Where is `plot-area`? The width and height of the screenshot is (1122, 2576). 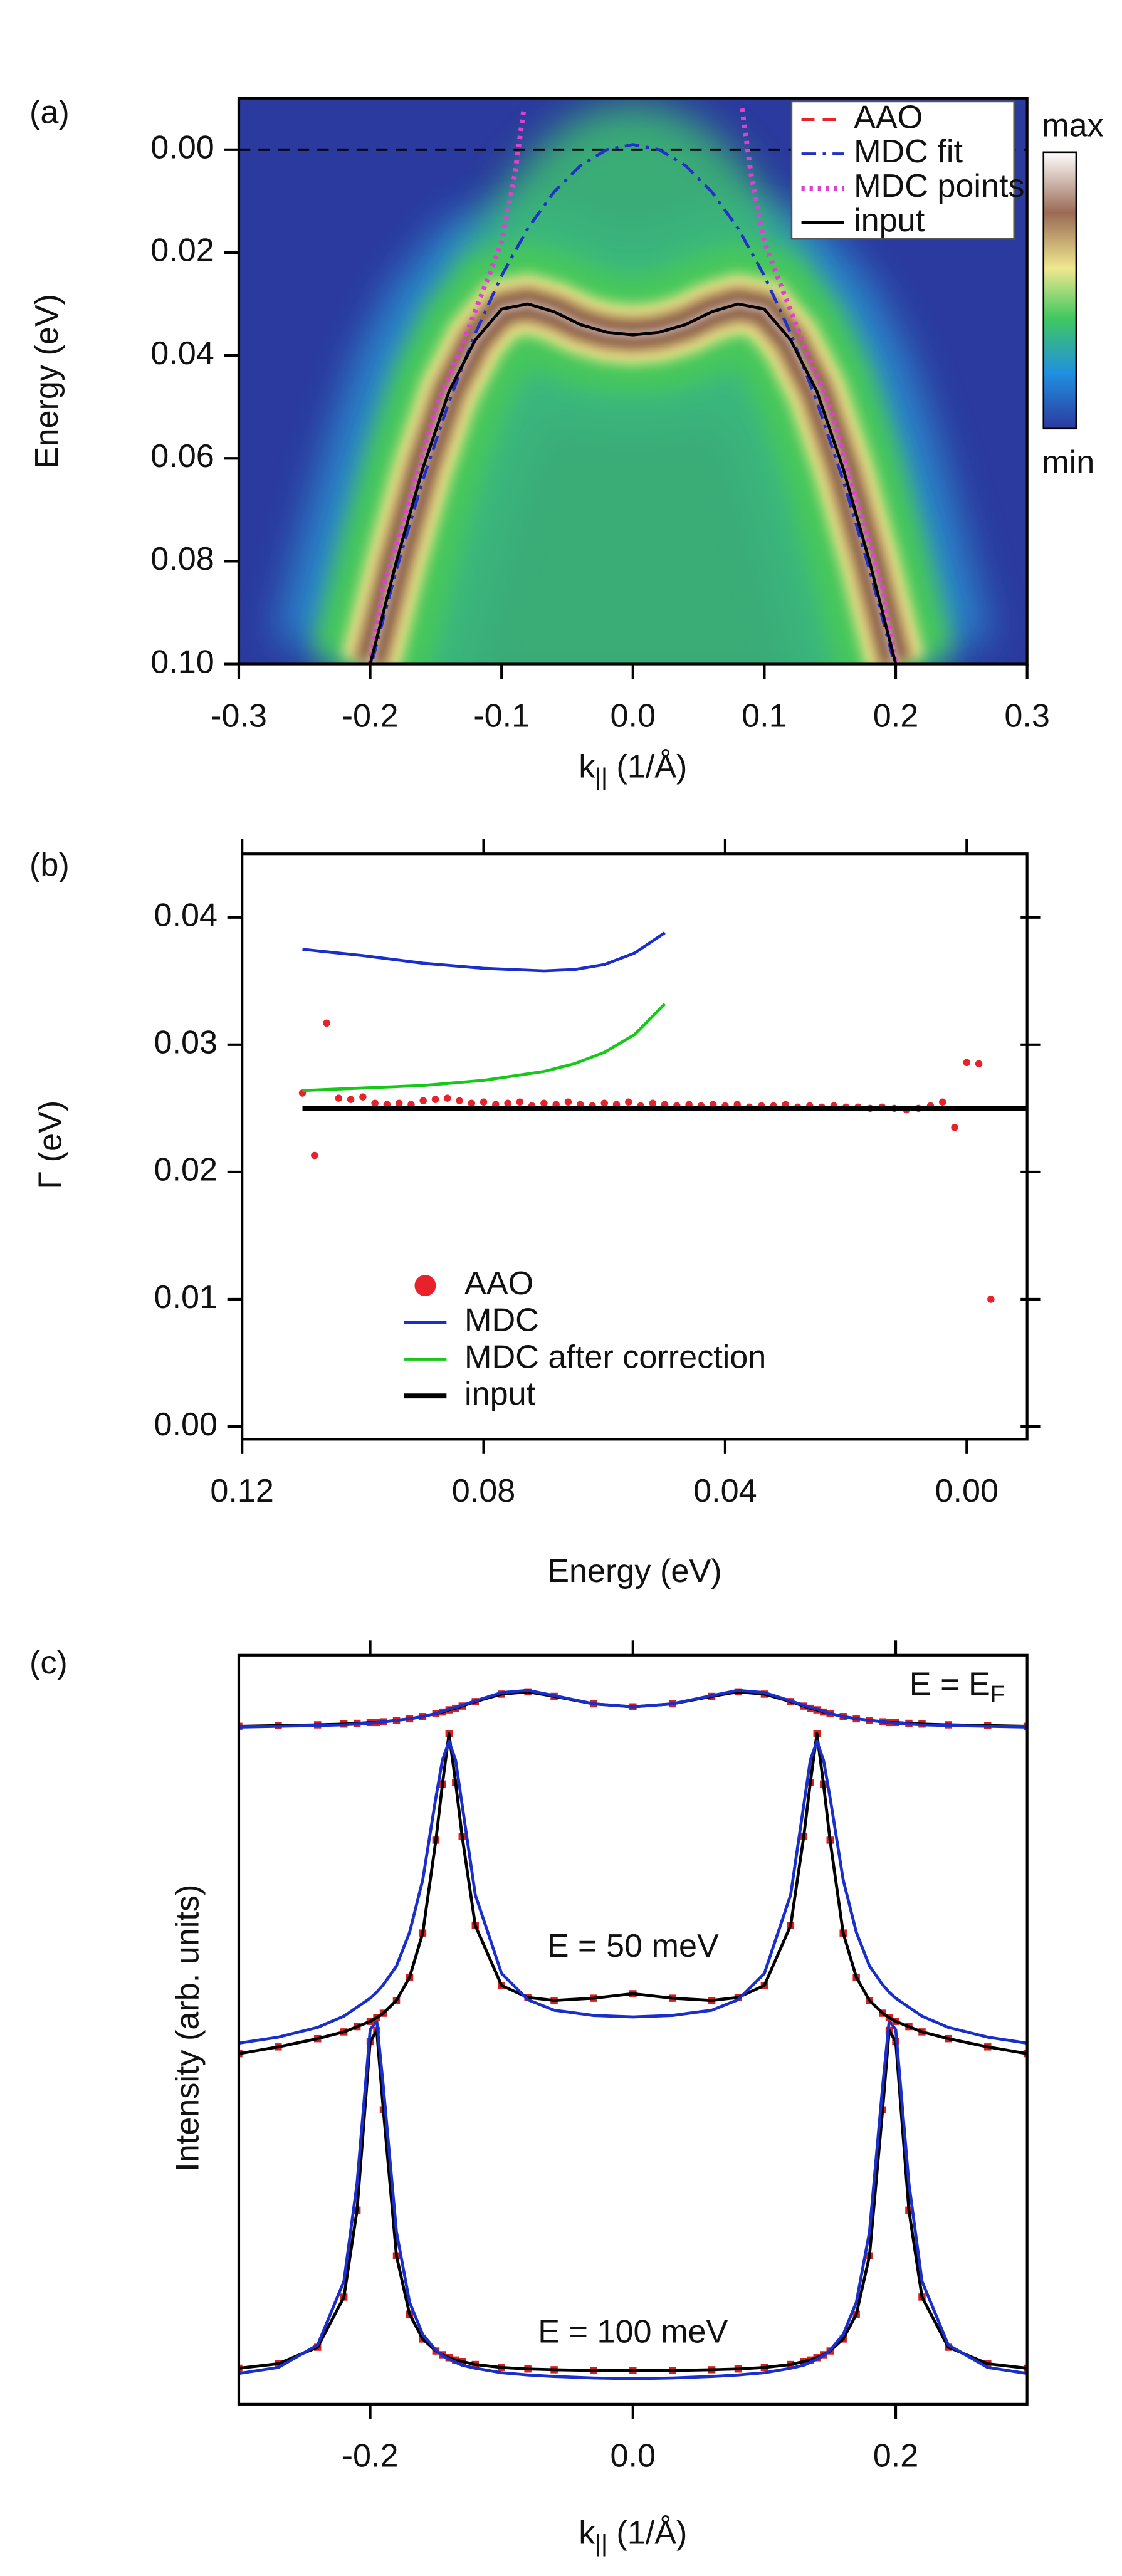 plot-area is located at coordinates (662, 1117).